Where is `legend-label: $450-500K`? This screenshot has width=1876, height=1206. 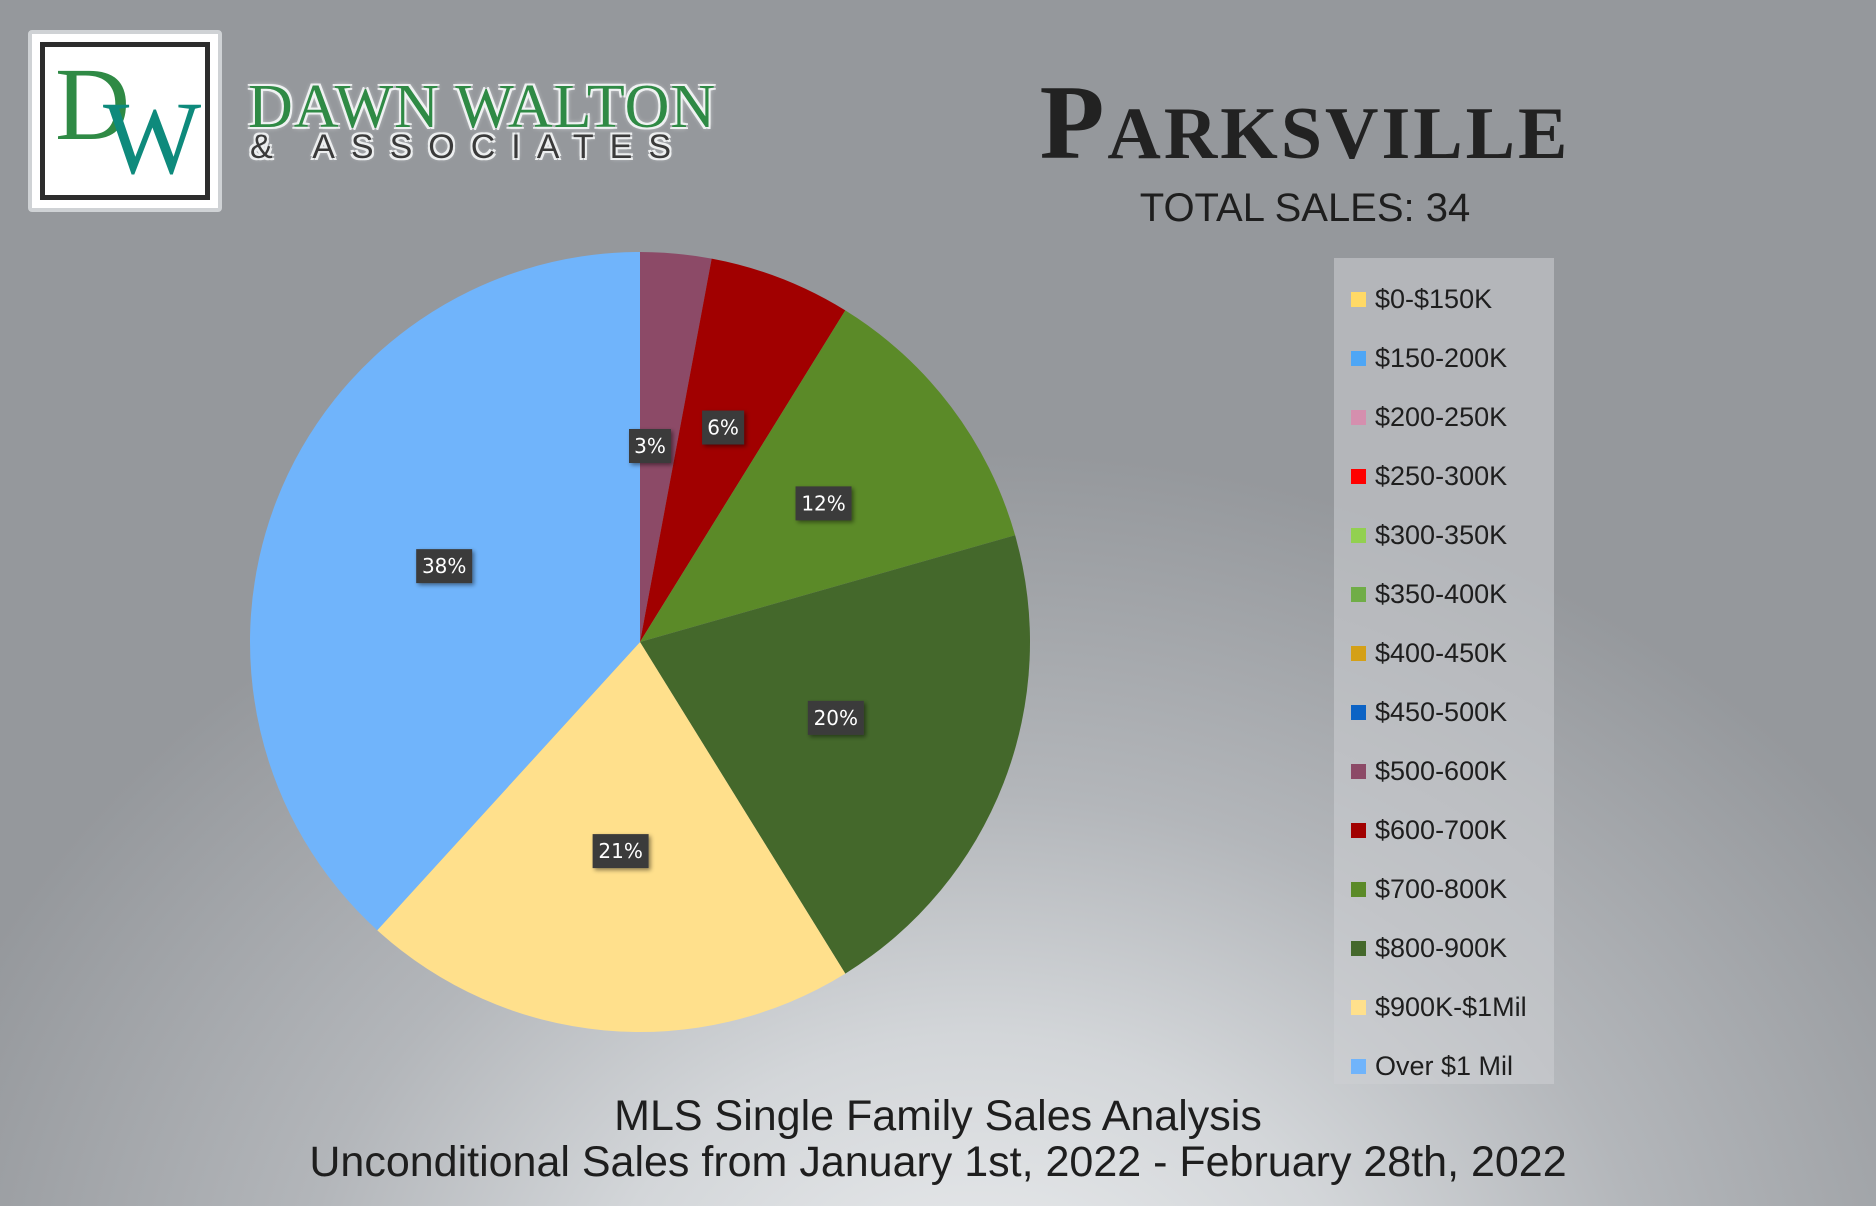
legend-label: $450-500K is located at coordinates (1441, 712).